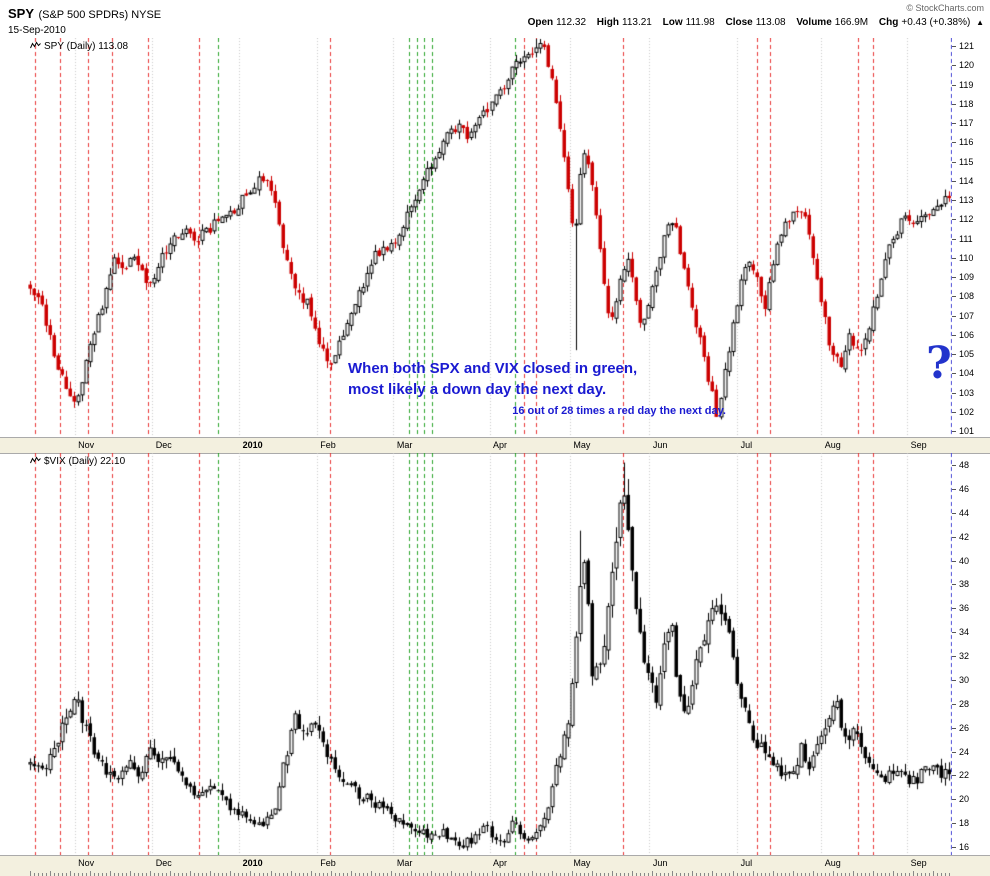  What do you see at coordinates (35, 45) in the screenshot?
I see `series-type-icon` at bounding box center [35, 45].